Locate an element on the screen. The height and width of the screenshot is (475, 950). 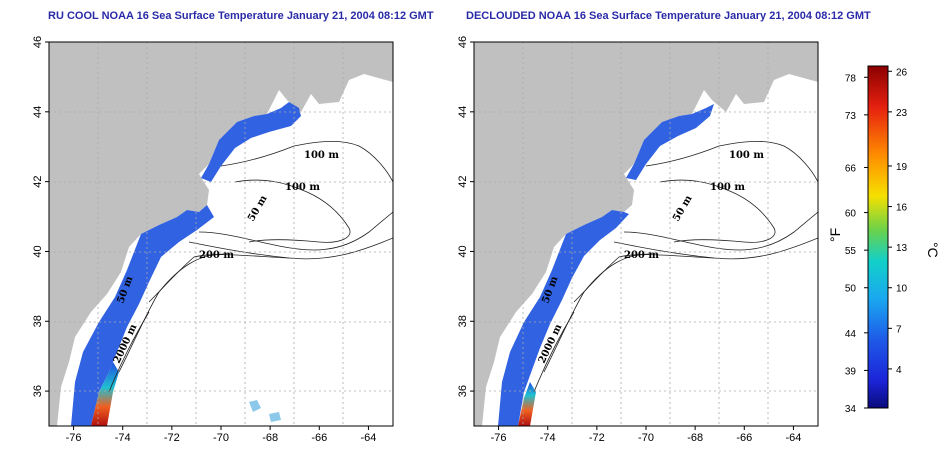
fahrenheit-tick-label: 34 is located at coordinates (851, 409).